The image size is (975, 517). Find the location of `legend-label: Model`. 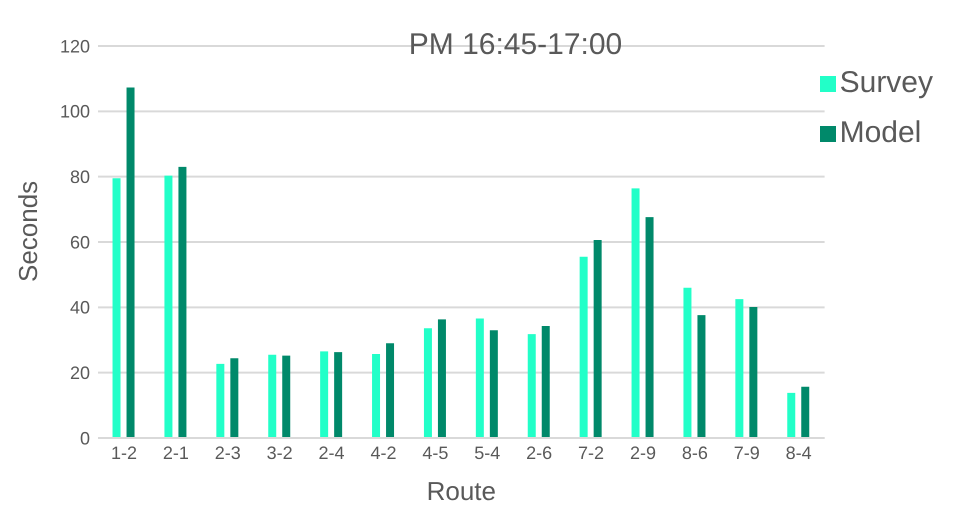

legend-label: Model is located at coordinates (881, 132).